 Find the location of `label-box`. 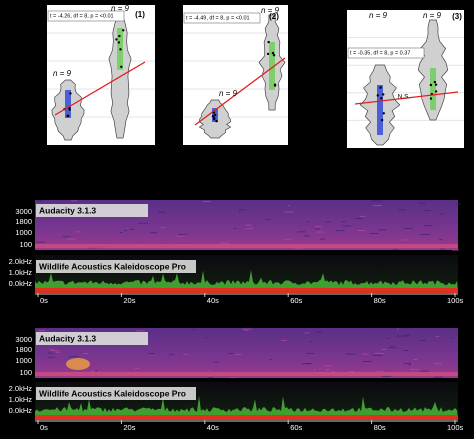

label-box is located at coordinates (116, 393).